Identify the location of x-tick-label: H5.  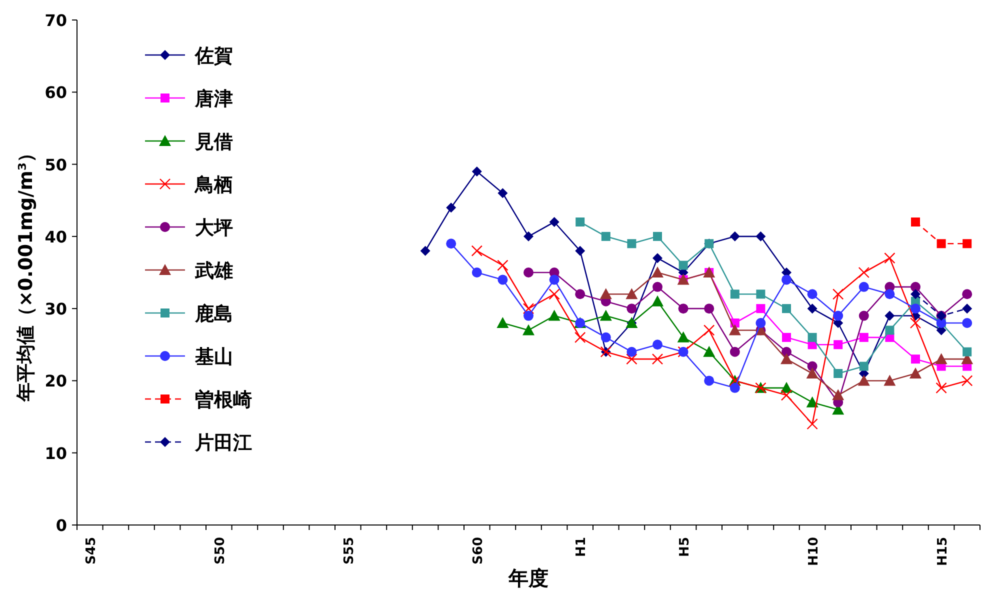
(684, 547).